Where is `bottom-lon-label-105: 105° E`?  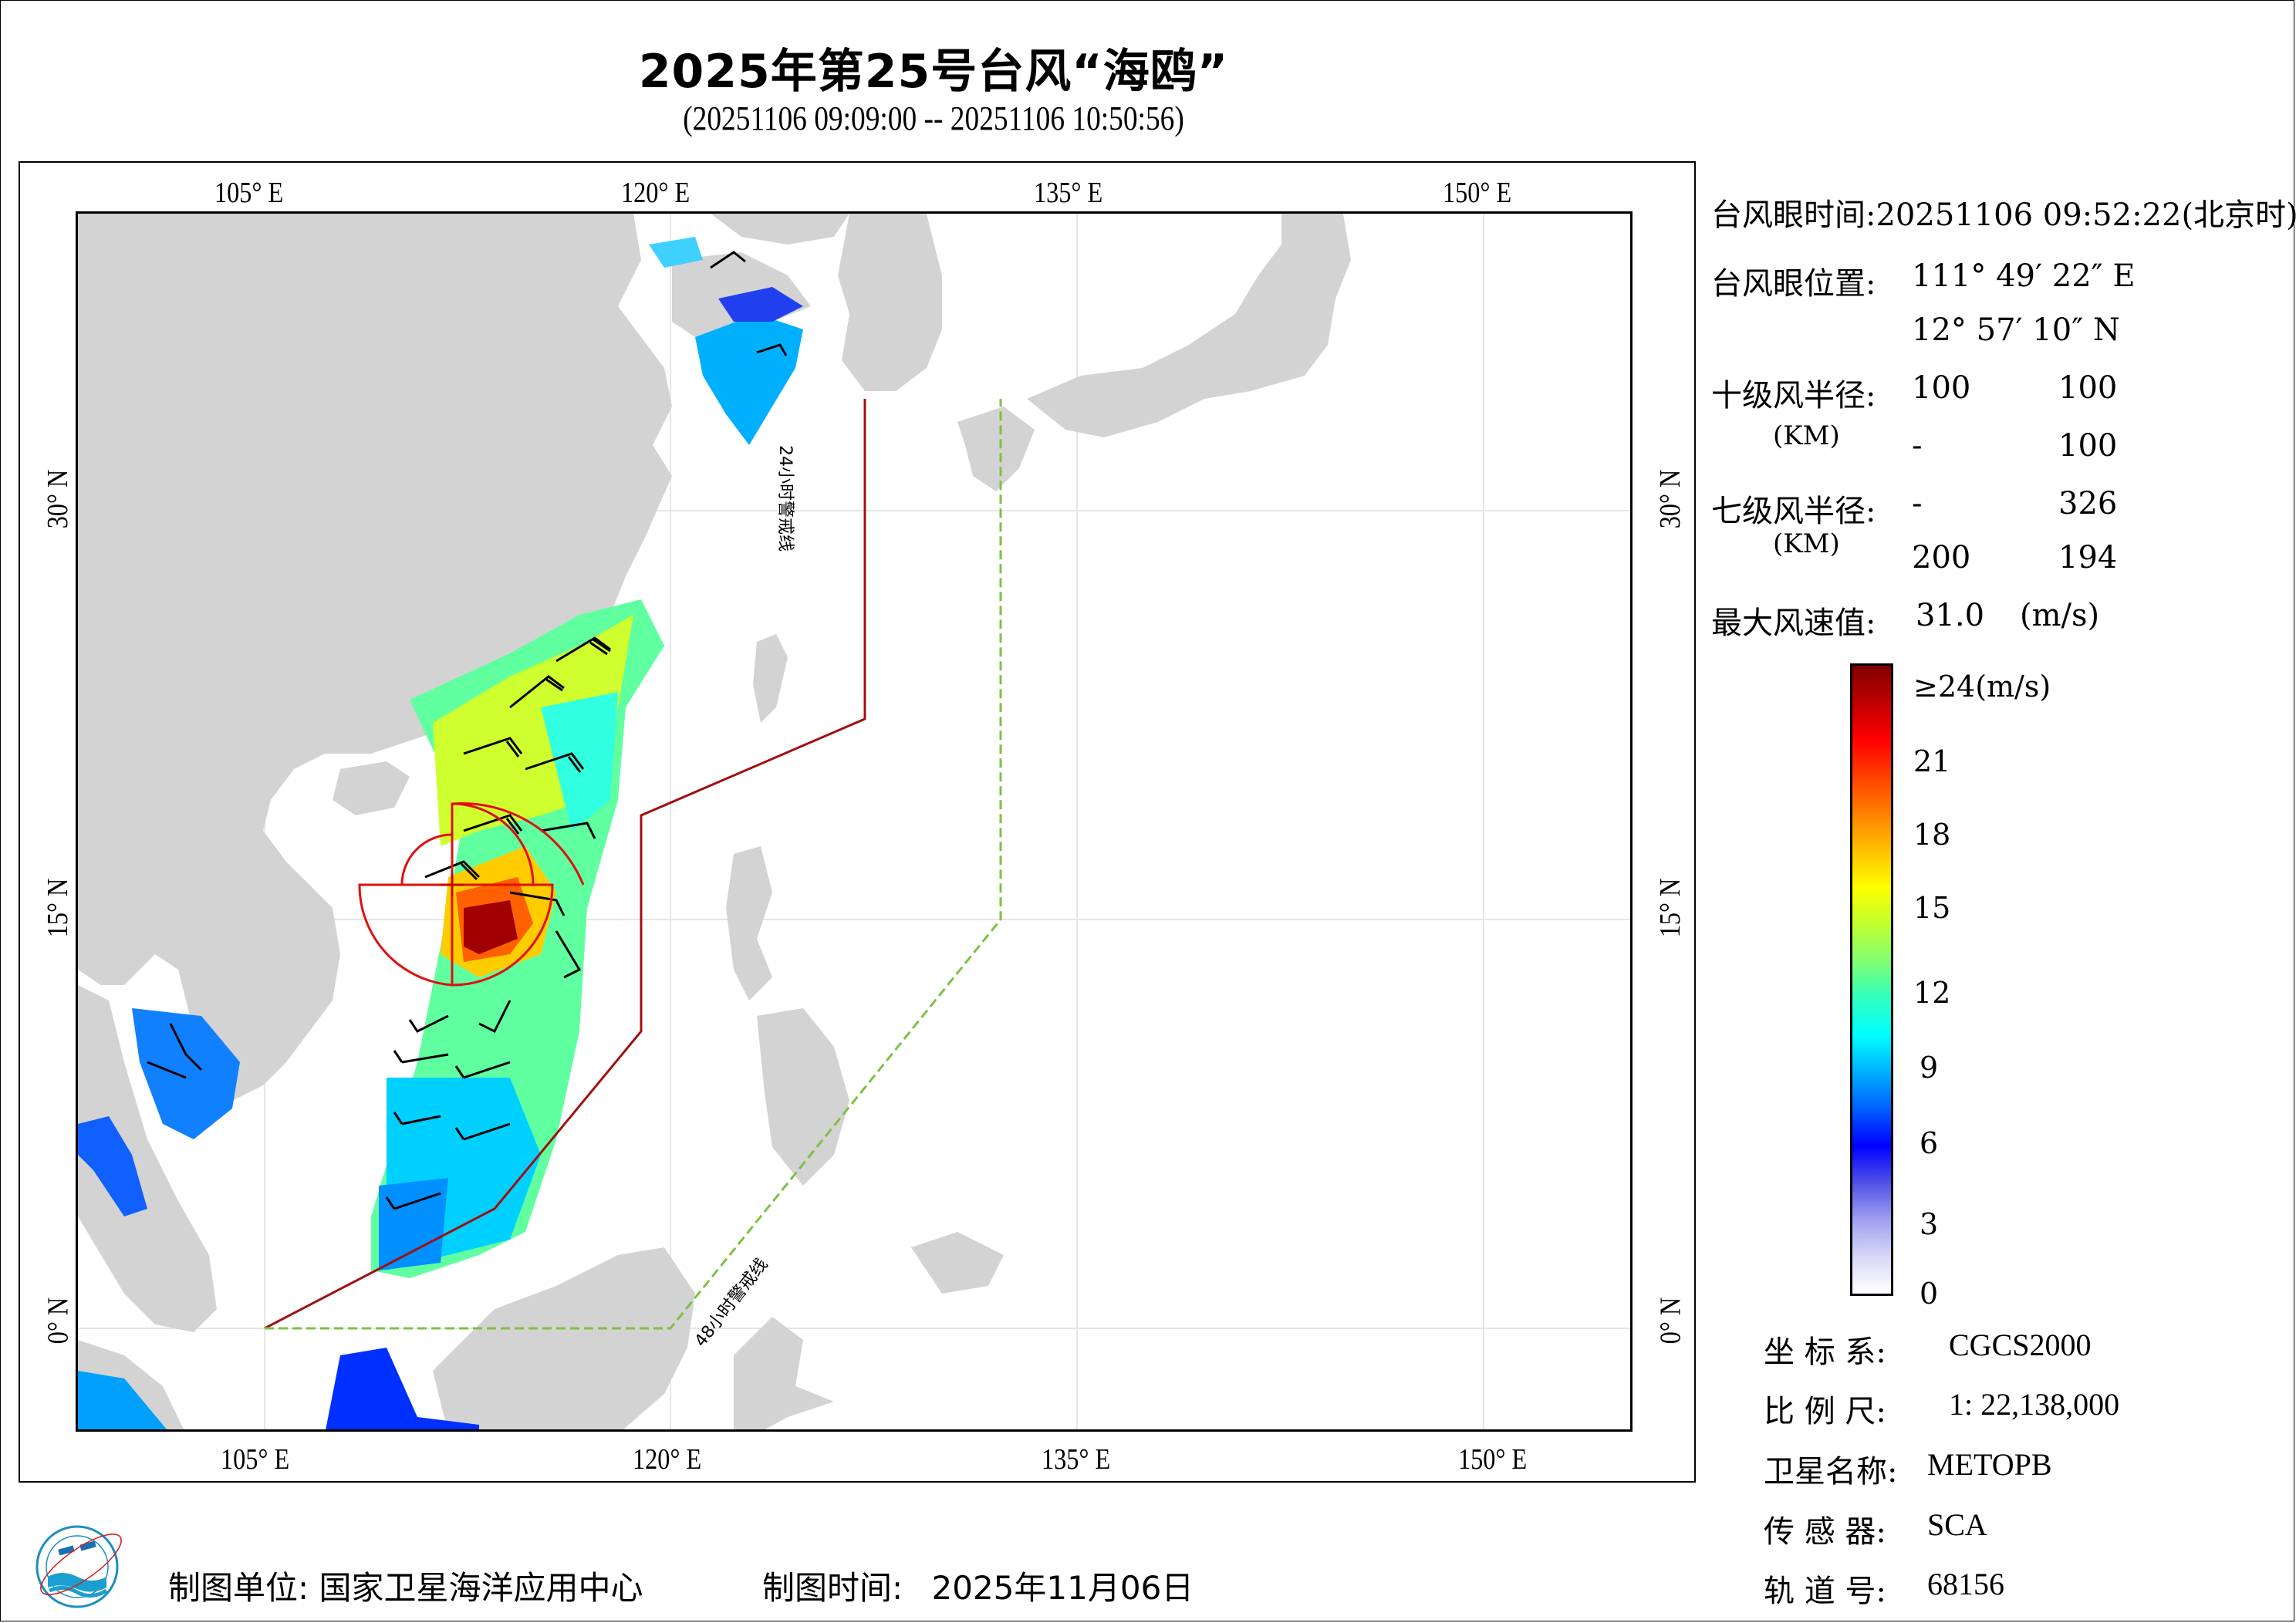
bottom-lon-label-105: 105° E is located at coordinates (255, 1459).